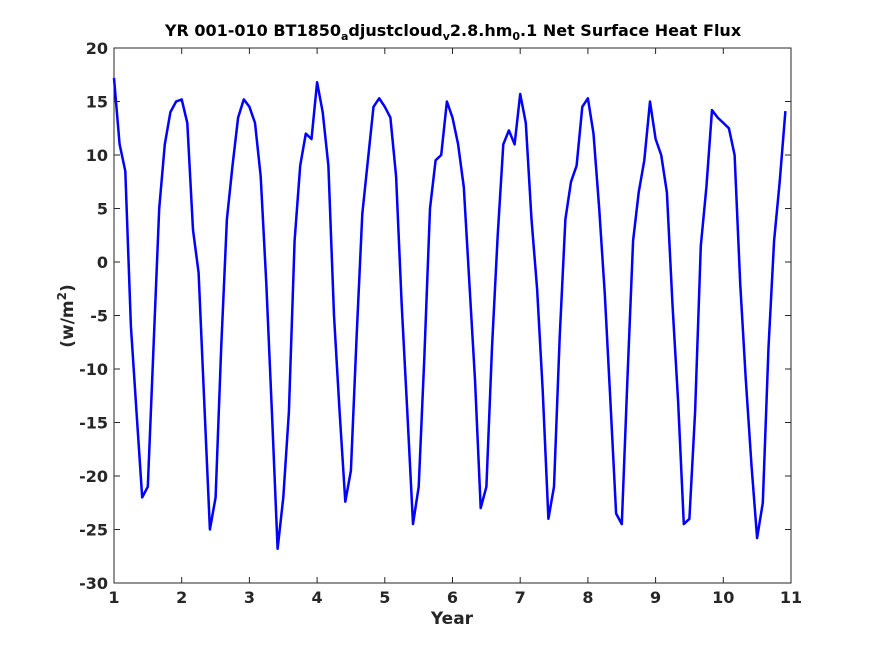 Image resolution: width=875 pixels, height=656 pixels. Describe the element at coordinates (317, 597) in the screenshot. I see `x-tick-label: 4` at that location.